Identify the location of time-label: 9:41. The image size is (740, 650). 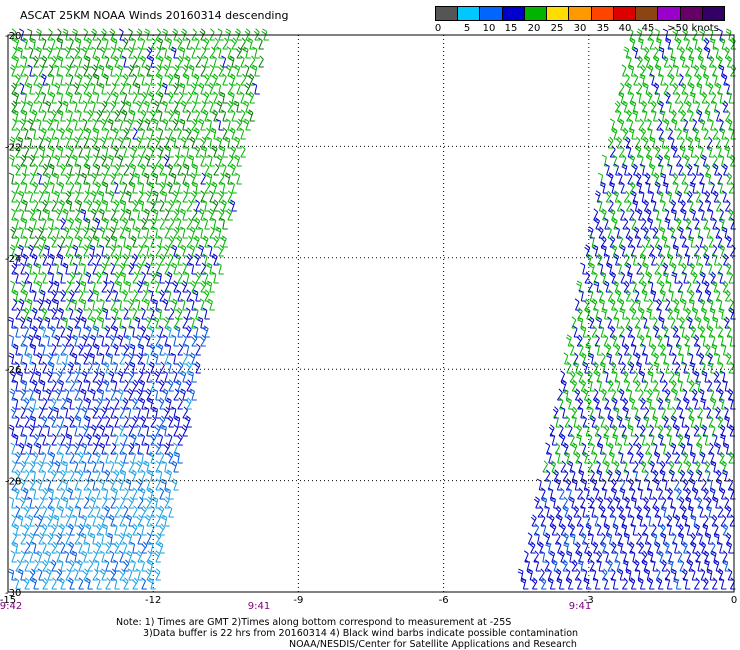
(580, 606).